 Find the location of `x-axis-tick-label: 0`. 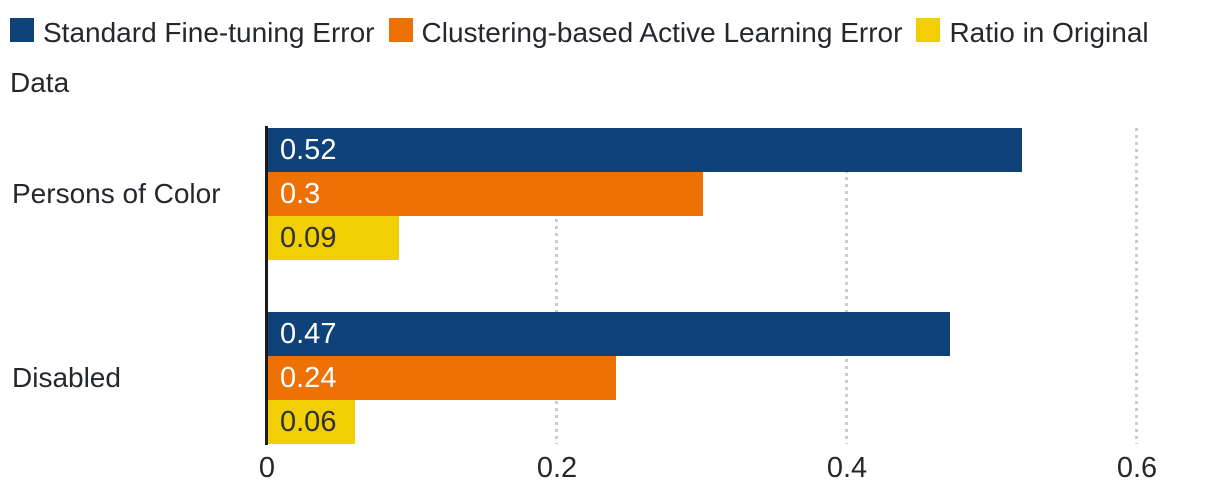

x-axis-tick-label: 0 is located at coordinates (267, 468).